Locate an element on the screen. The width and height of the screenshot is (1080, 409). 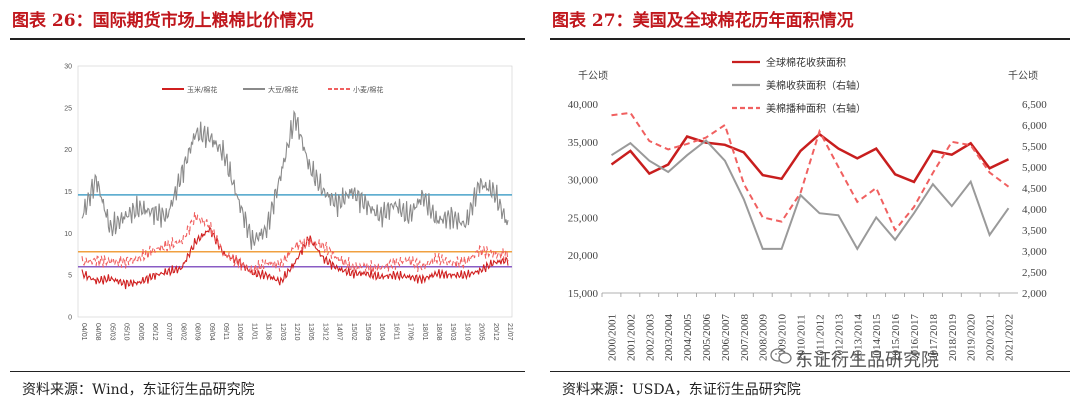
x-tick-label: 04/01 is located at coordinates (83, 332).